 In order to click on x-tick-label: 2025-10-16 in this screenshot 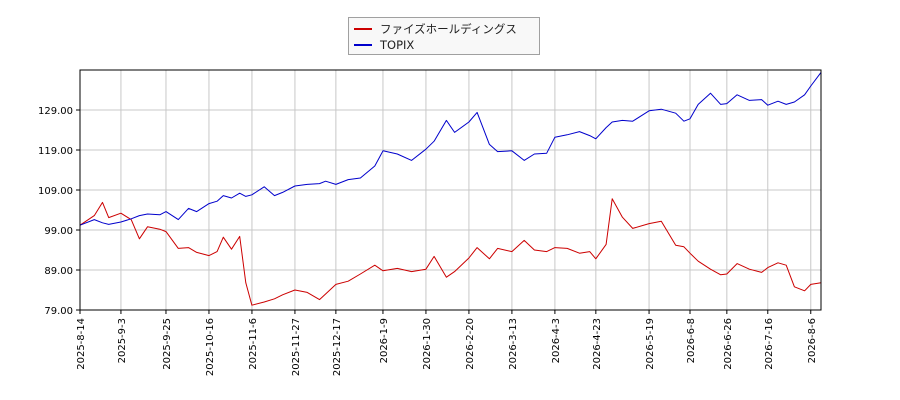, I will do `click(210, 347)`.